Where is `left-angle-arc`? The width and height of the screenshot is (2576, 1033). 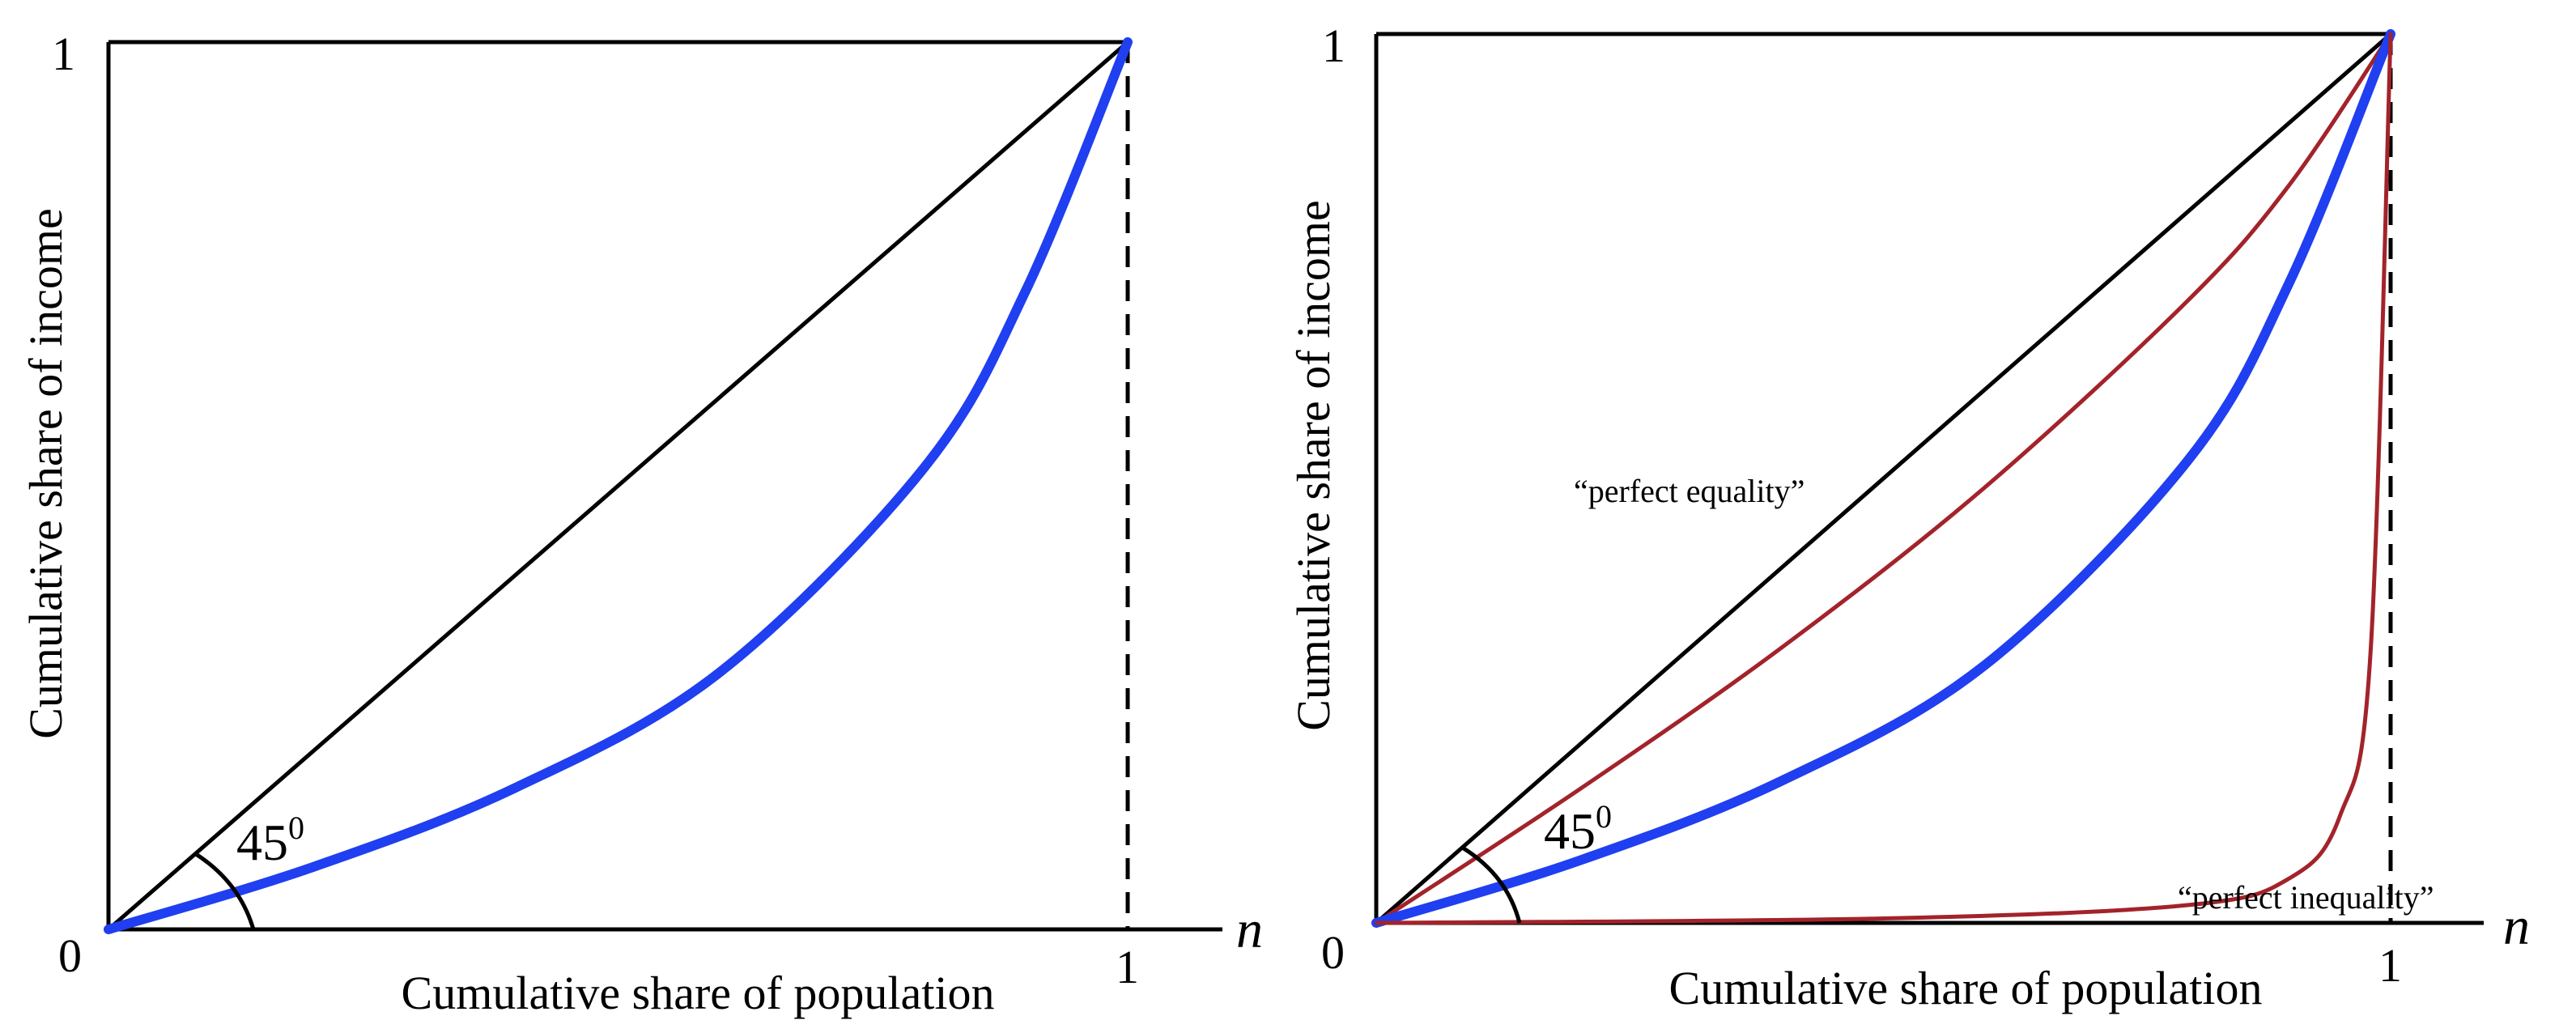
left-angle-arc is located at coordinates (225, 891).